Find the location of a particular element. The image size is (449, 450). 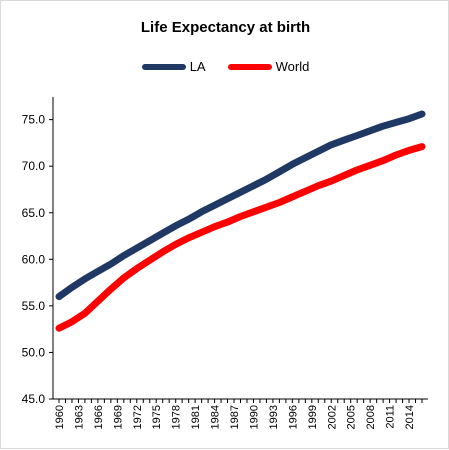

x-tick-label: 2002 is located at coordinates (332, 417).